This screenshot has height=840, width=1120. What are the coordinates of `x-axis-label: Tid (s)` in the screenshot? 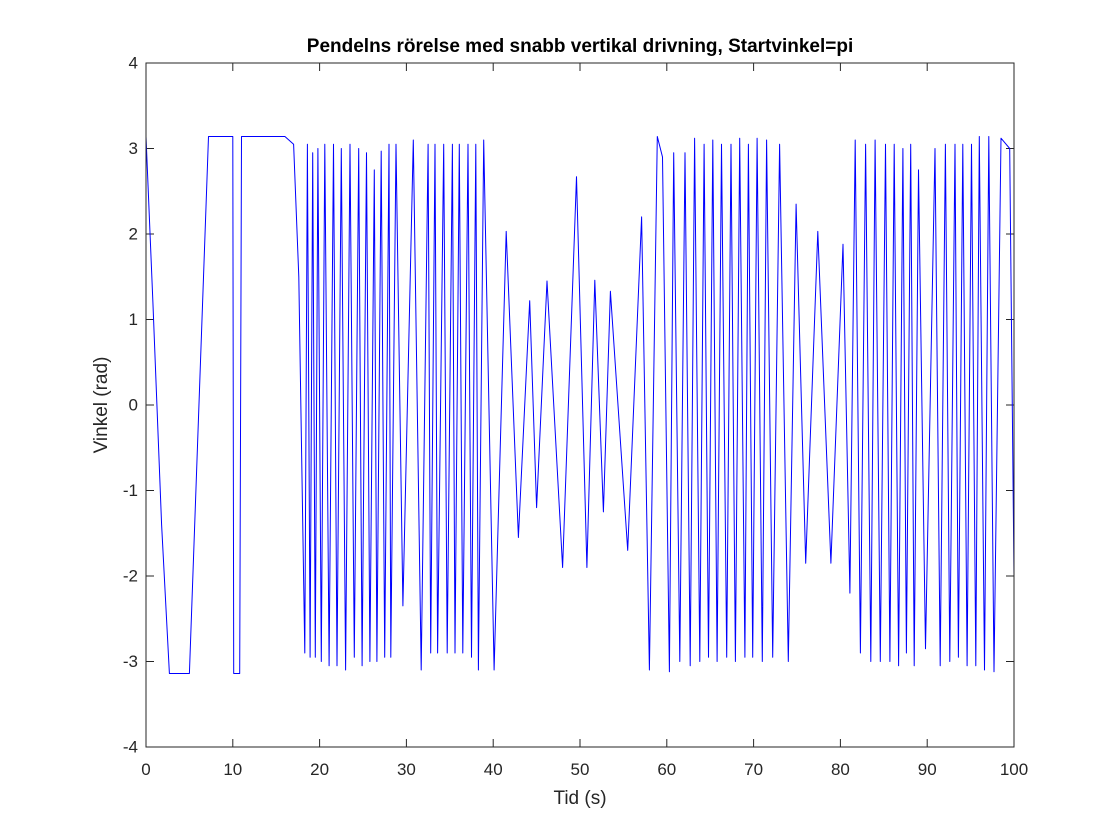 It's located at (579, 798).